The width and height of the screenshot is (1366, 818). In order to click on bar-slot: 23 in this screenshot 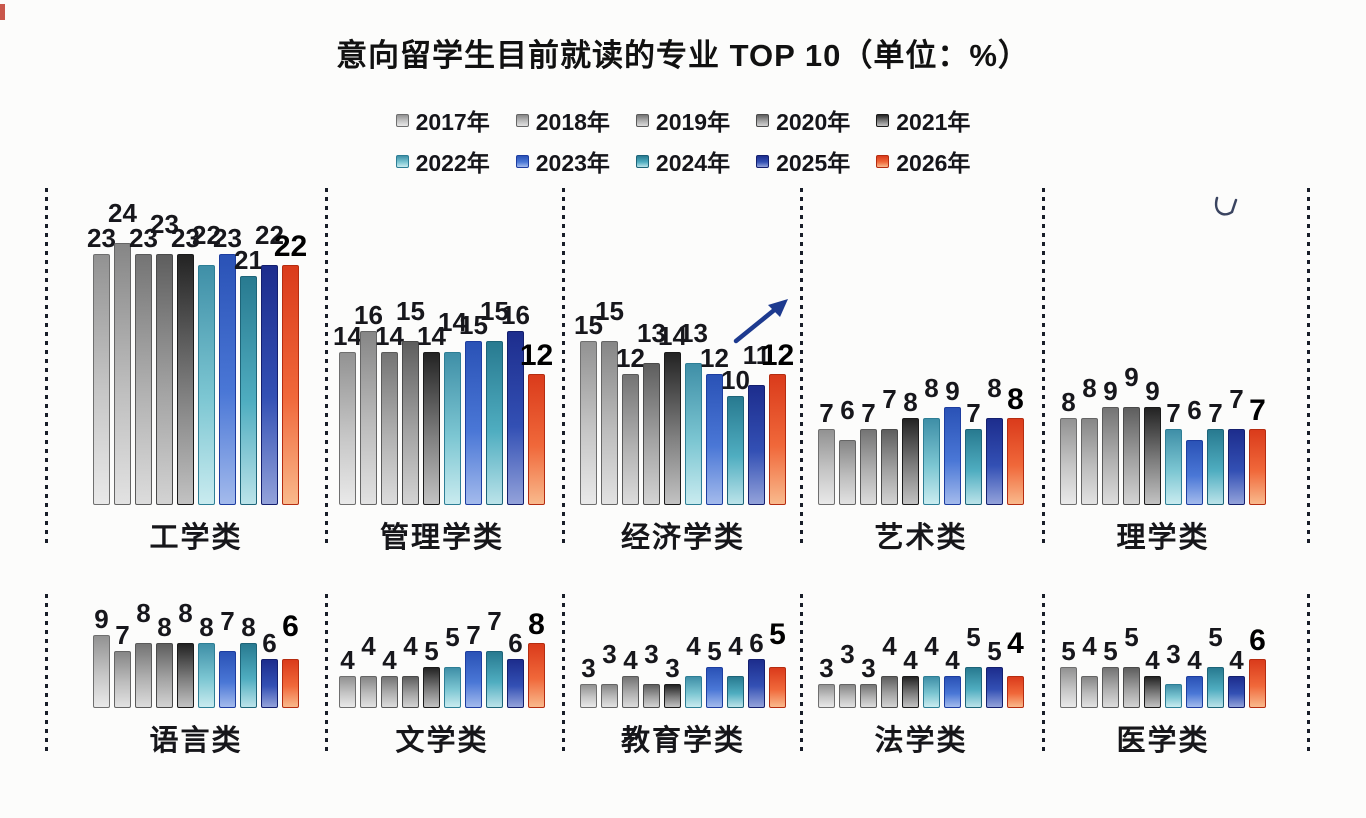, I will do `click(185, 365)`.